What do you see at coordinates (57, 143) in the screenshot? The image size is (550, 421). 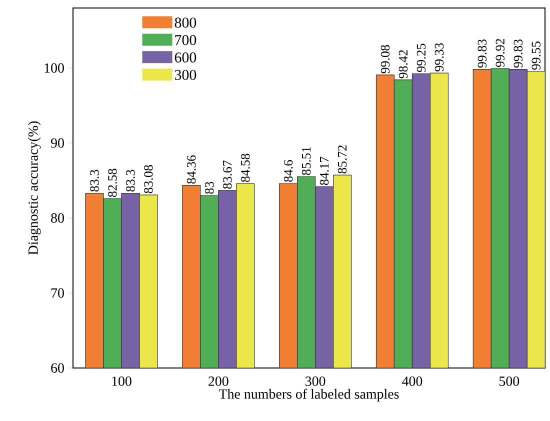 I see `y-tick-label: 90` at bounding box center [57, 143].